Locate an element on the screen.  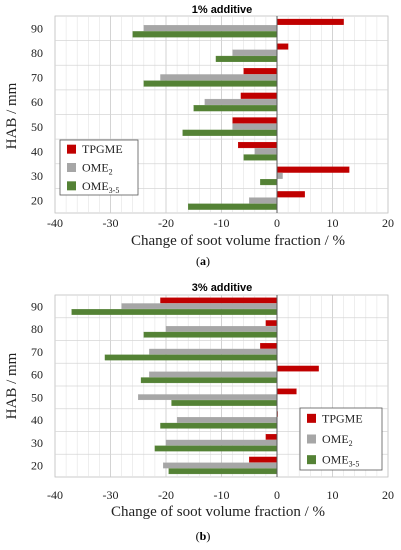
panel-b-x-tick-label: -10 is located at coordinates (222, 495).